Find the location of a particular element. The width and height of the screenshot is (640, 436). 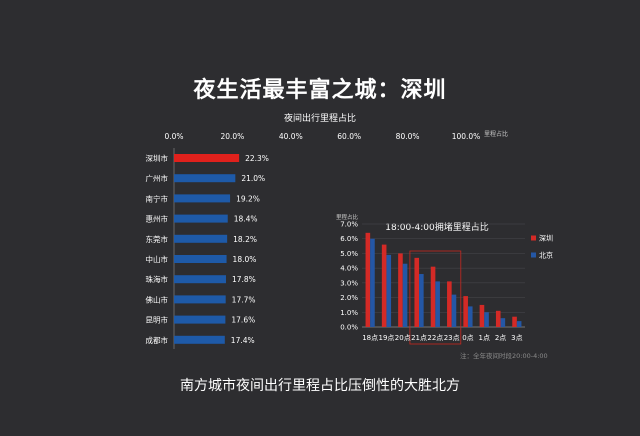

h-x-tick-label: 0.0% is located at coordinates (173, 136).